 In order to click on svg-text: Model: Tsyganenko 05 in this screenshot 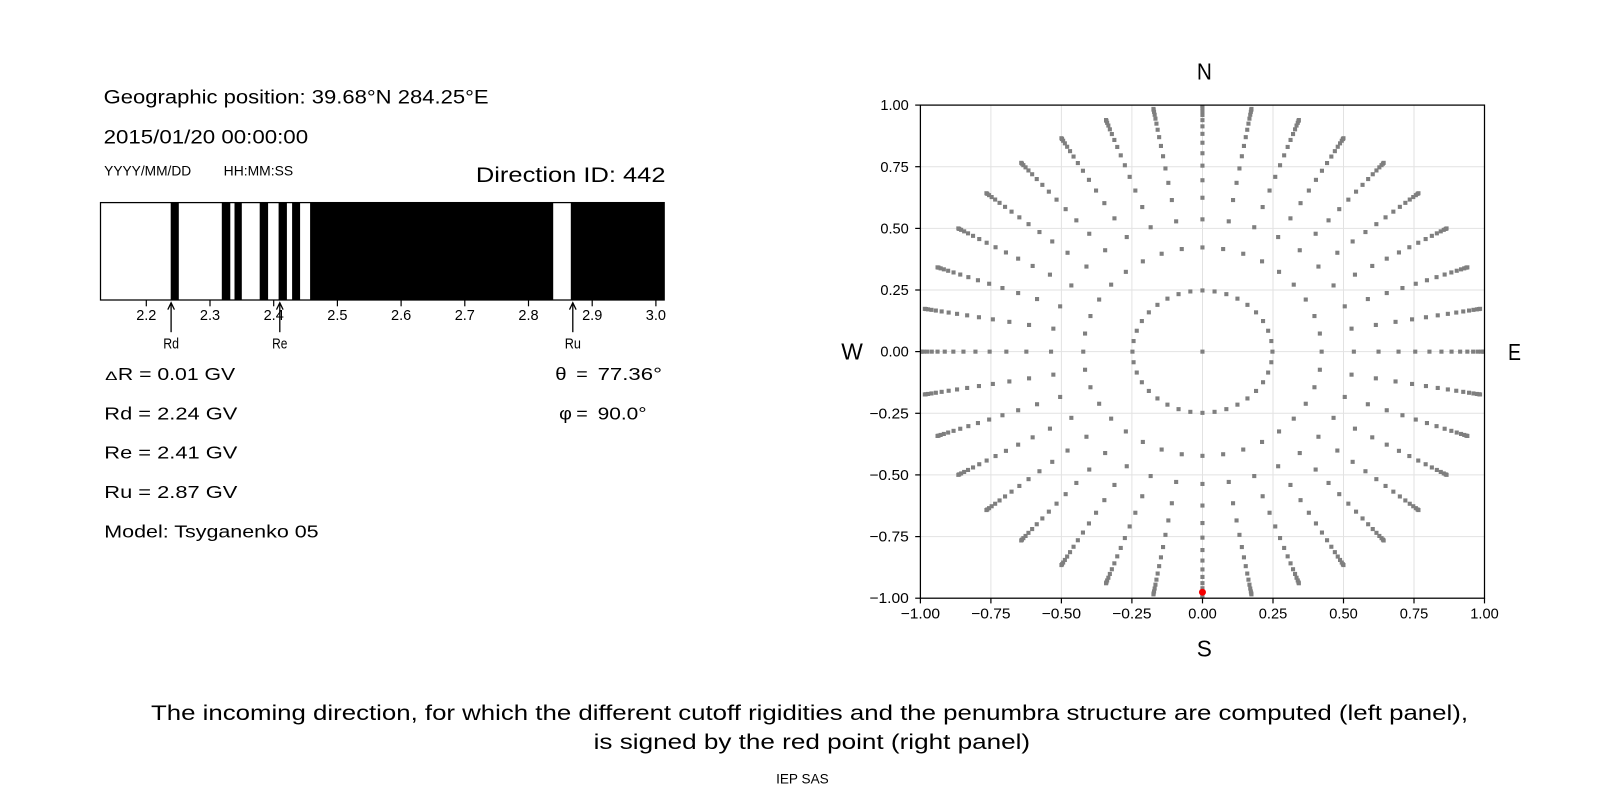, I will do `click(211, 531)`.